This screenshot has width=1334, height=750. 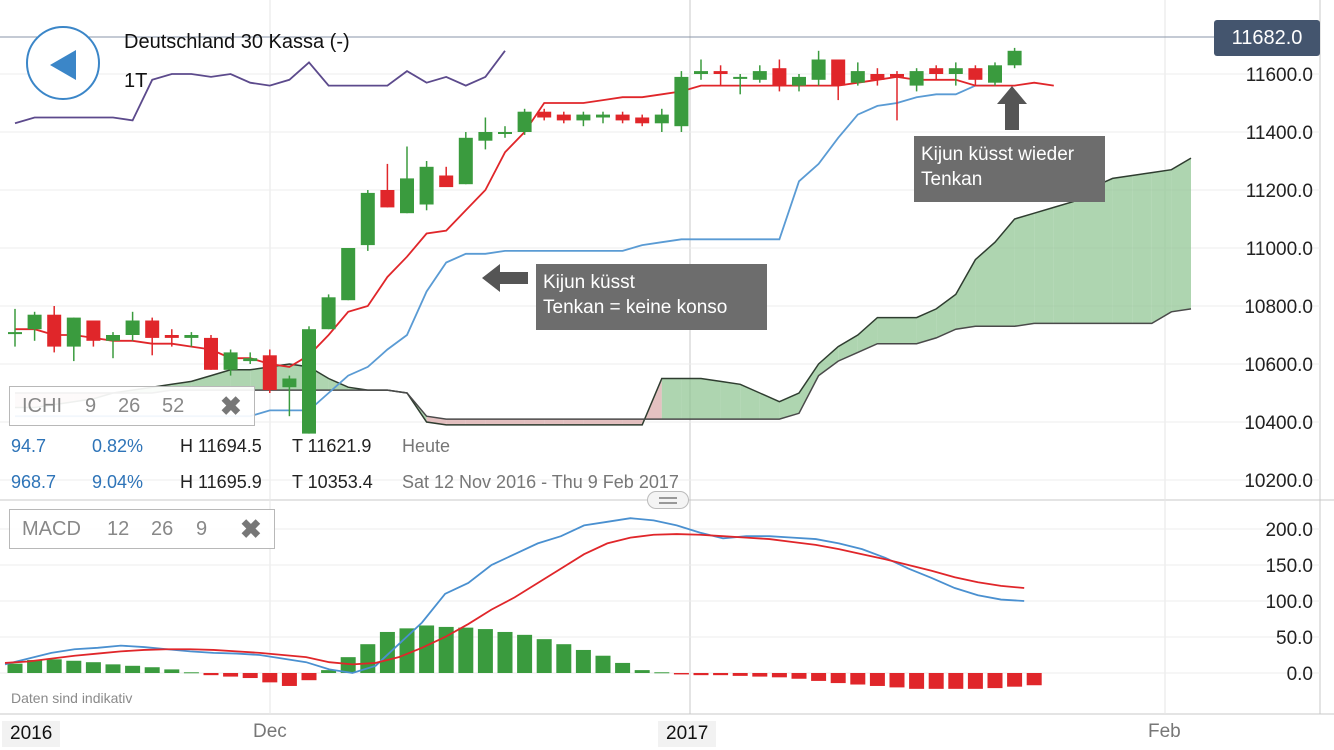 What do you see at coordinates (998, 154) in the screenshot?
I see `annotation-text: Kijun küsst wieder` at bounding box center [998, 154].